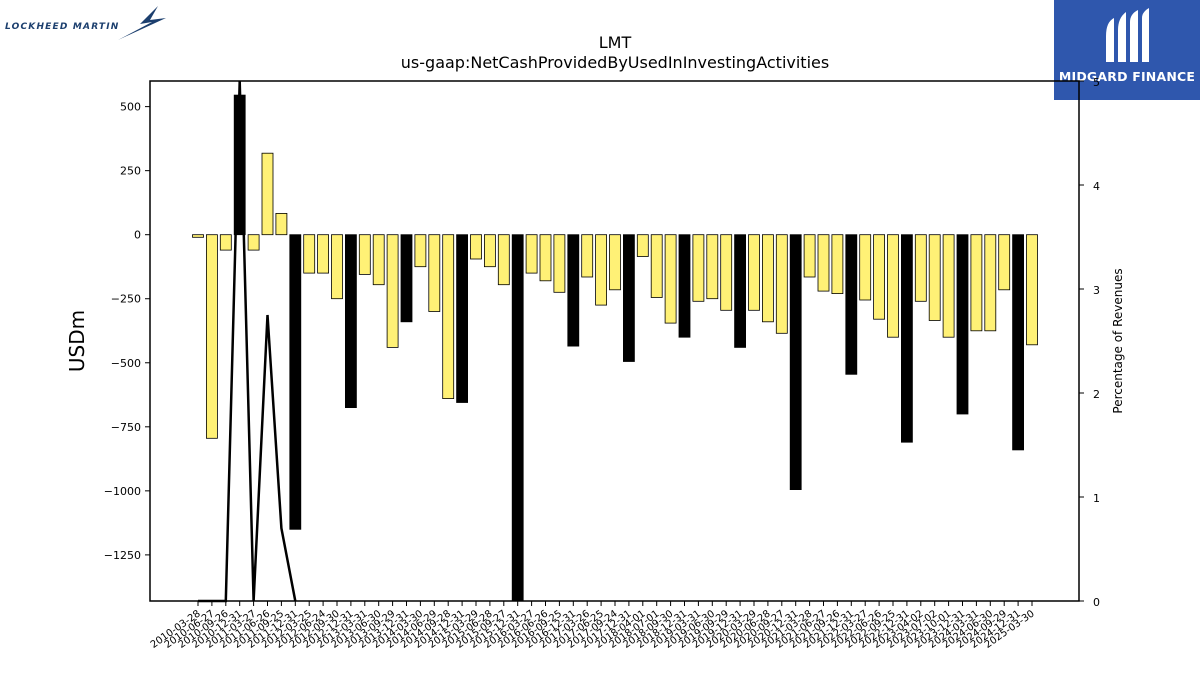 This screenshot has width=1200, height=675. Describe the element at coordinates (1096, 290) in the screenshot. I see `y2-tick-label: 3` at that location.